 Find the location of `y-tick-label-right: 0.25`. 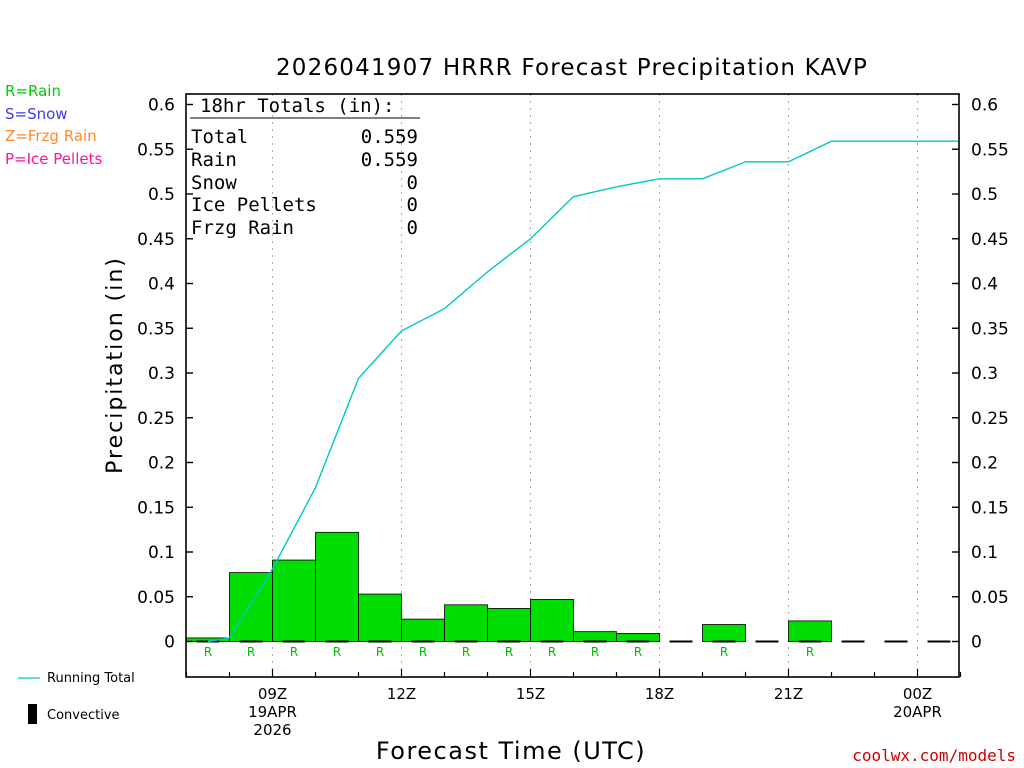

y-tick-label-right: 0.25 is located at coordinates (990, 419).